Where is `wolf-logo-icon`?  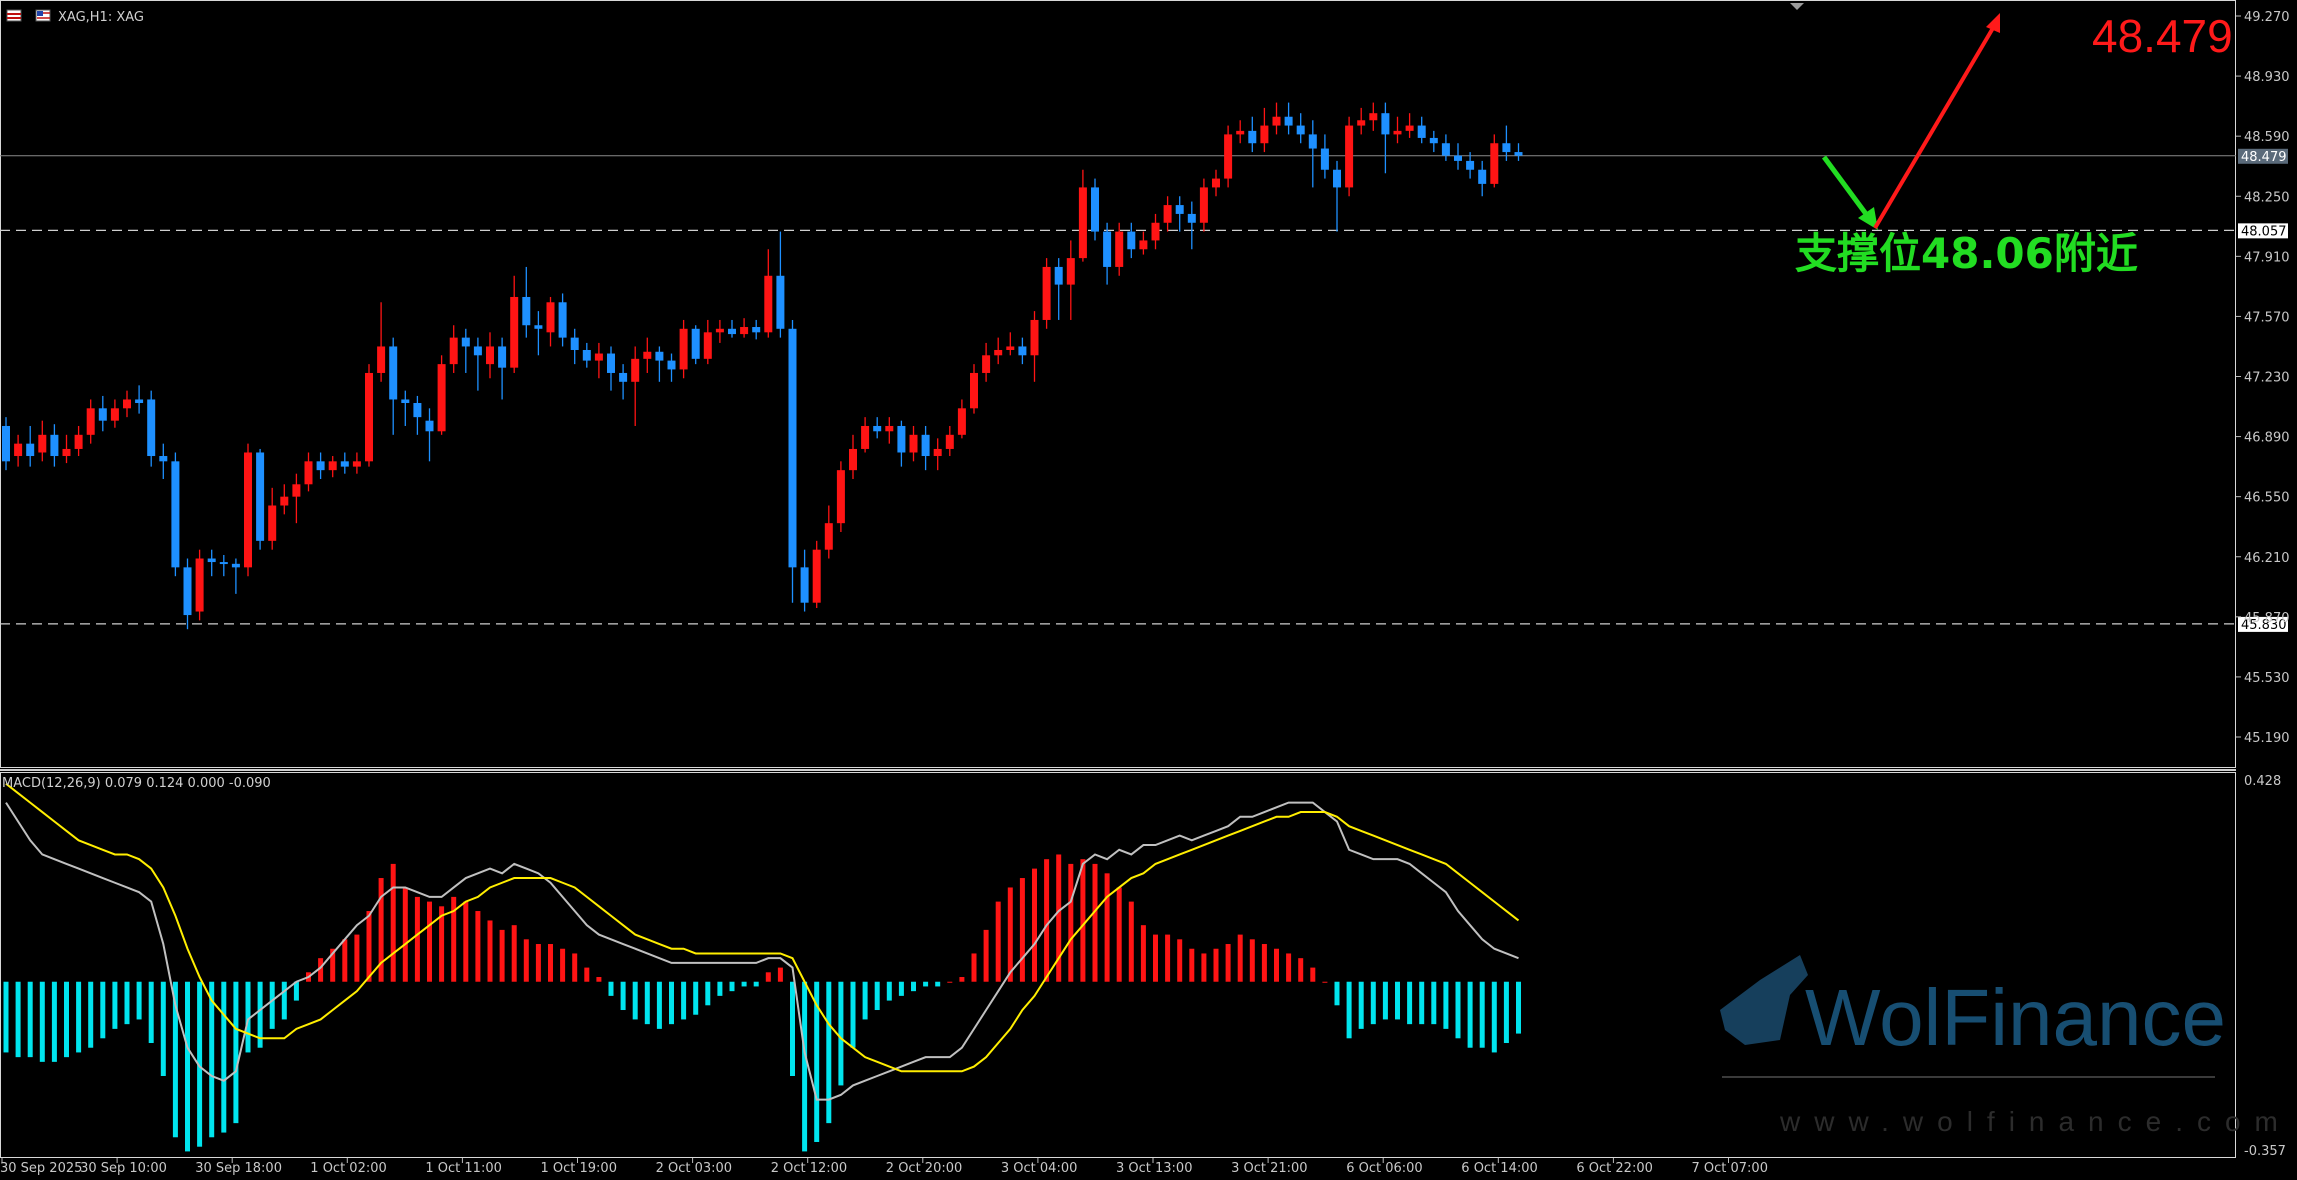
wolf-logo-icon is located at coordinates (1764, 1000).